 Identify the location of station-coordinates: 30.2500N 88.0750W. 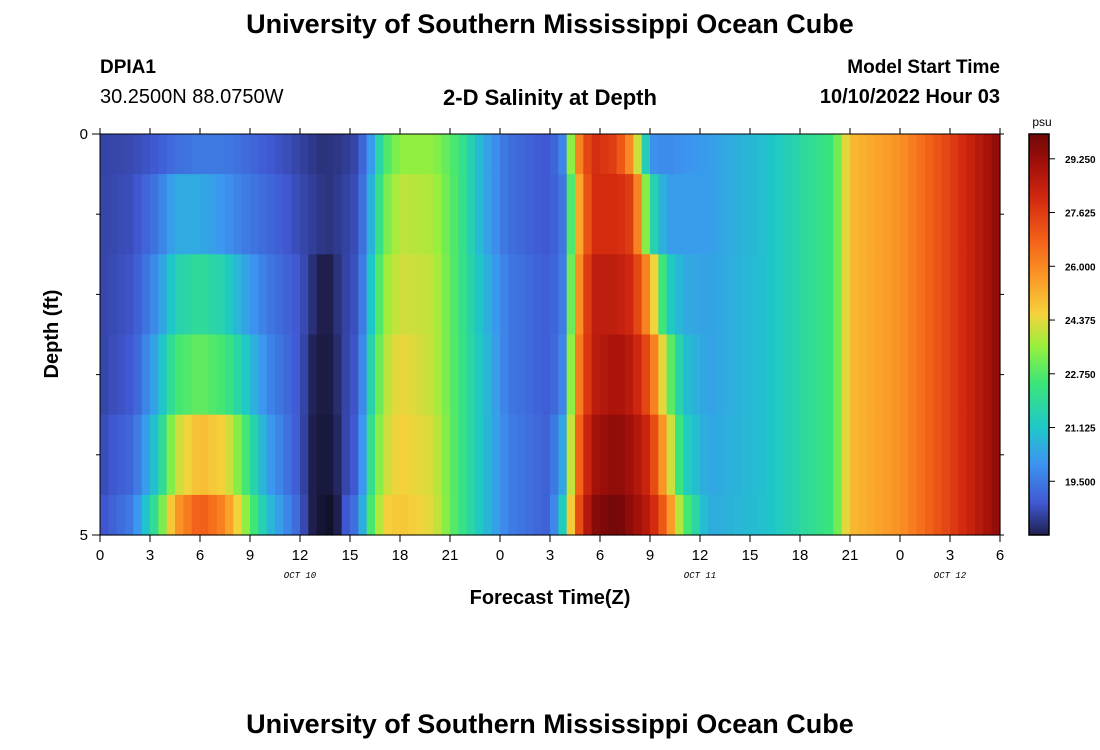
(192, 97).